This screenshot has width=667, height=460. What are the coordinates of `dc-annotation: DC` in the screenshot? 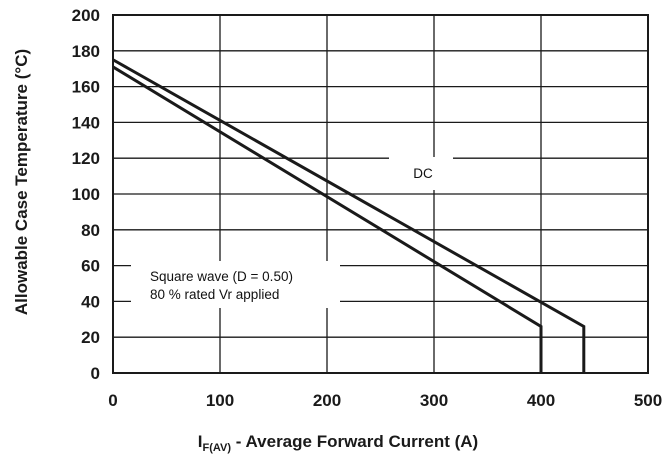 It's located at (423, 173).